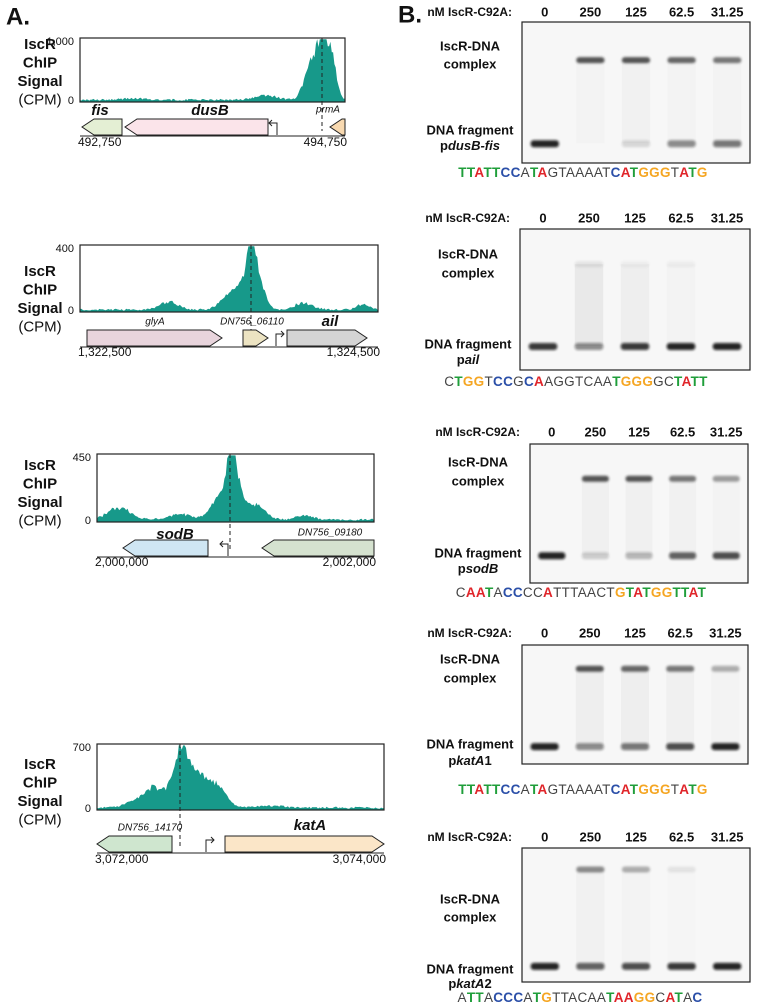 Image resolution: width=760 pixels, height=1007 pixels. Describe the element at coordinates (474, 145) in the screenshot. I see `fragment-part: dusB-fis` at that location.